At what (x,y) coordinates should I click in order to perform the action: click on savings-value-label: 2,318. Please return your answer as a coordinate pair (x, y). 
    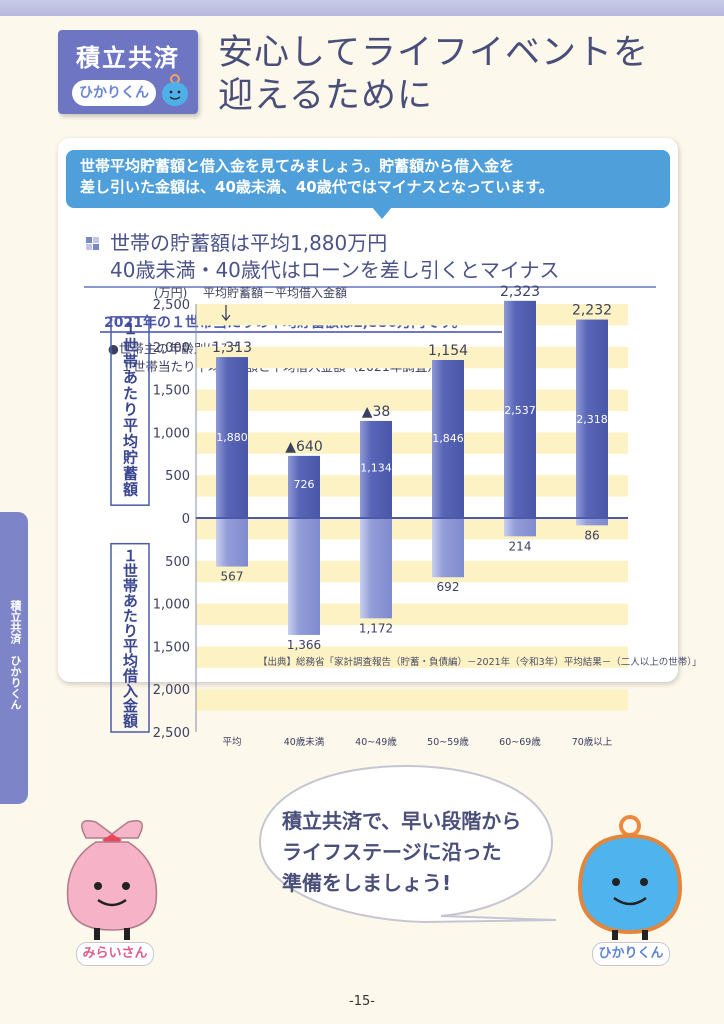
    Looking at the image, I should click on (592, 419).